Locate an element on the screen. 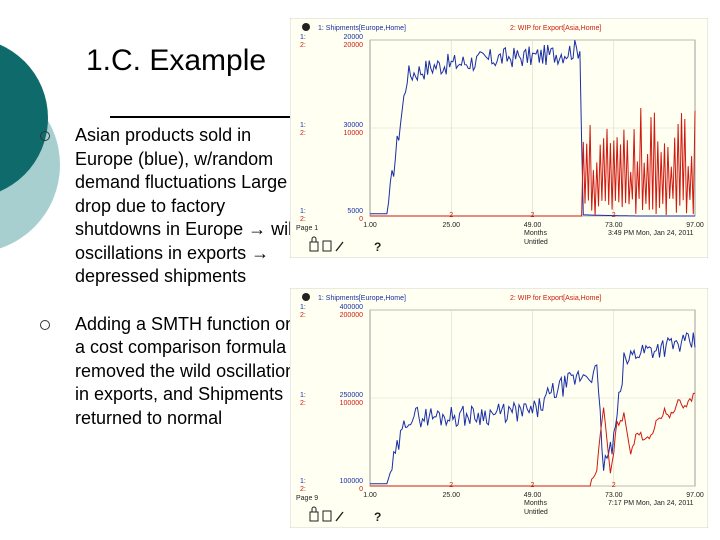 This screenshot has width=720, height=540. title-underline is located at coordinates (210, 117).